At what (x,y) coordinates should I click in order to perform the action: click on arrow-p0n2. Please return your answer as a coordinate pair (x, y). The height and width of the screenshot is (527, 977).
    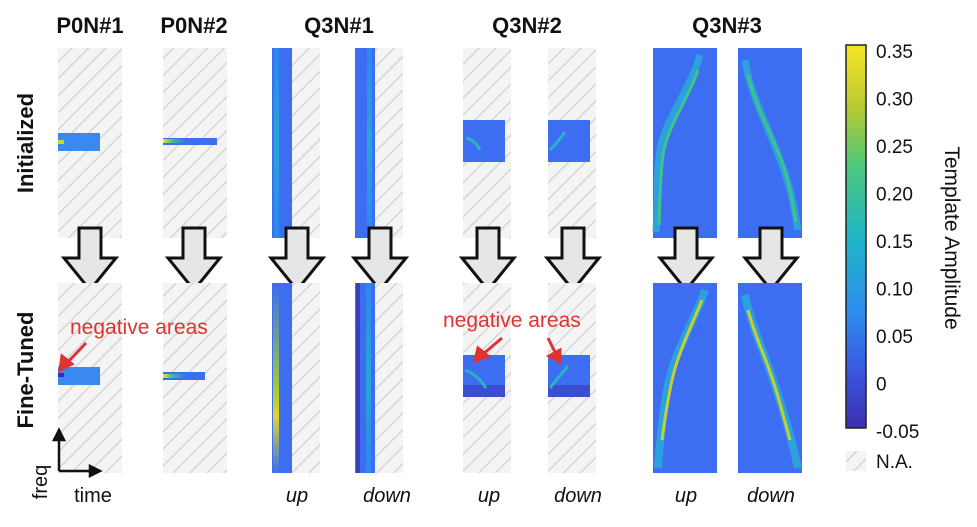
    Looking at the image, I should click on (194, 259).